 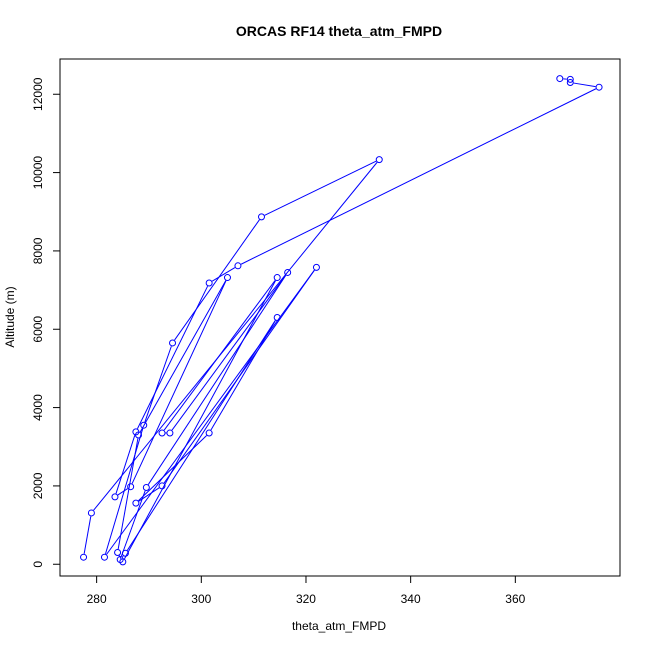 I want to click on x-axis-label: theta_atm_FMPD, so click(x=339, y=626).